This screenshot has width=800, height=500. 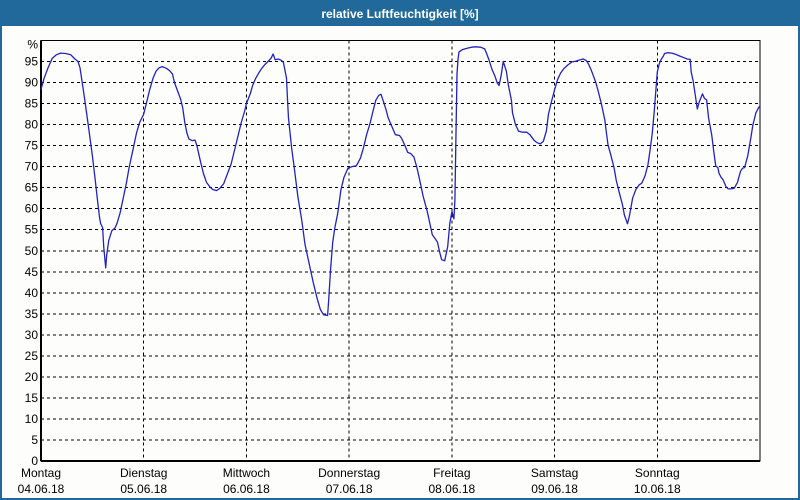 What do you see at coordinates (554, 489) in the screenshot?
I see `x-axis-date-label: 09.06.18` at bounding box center [554, 489].